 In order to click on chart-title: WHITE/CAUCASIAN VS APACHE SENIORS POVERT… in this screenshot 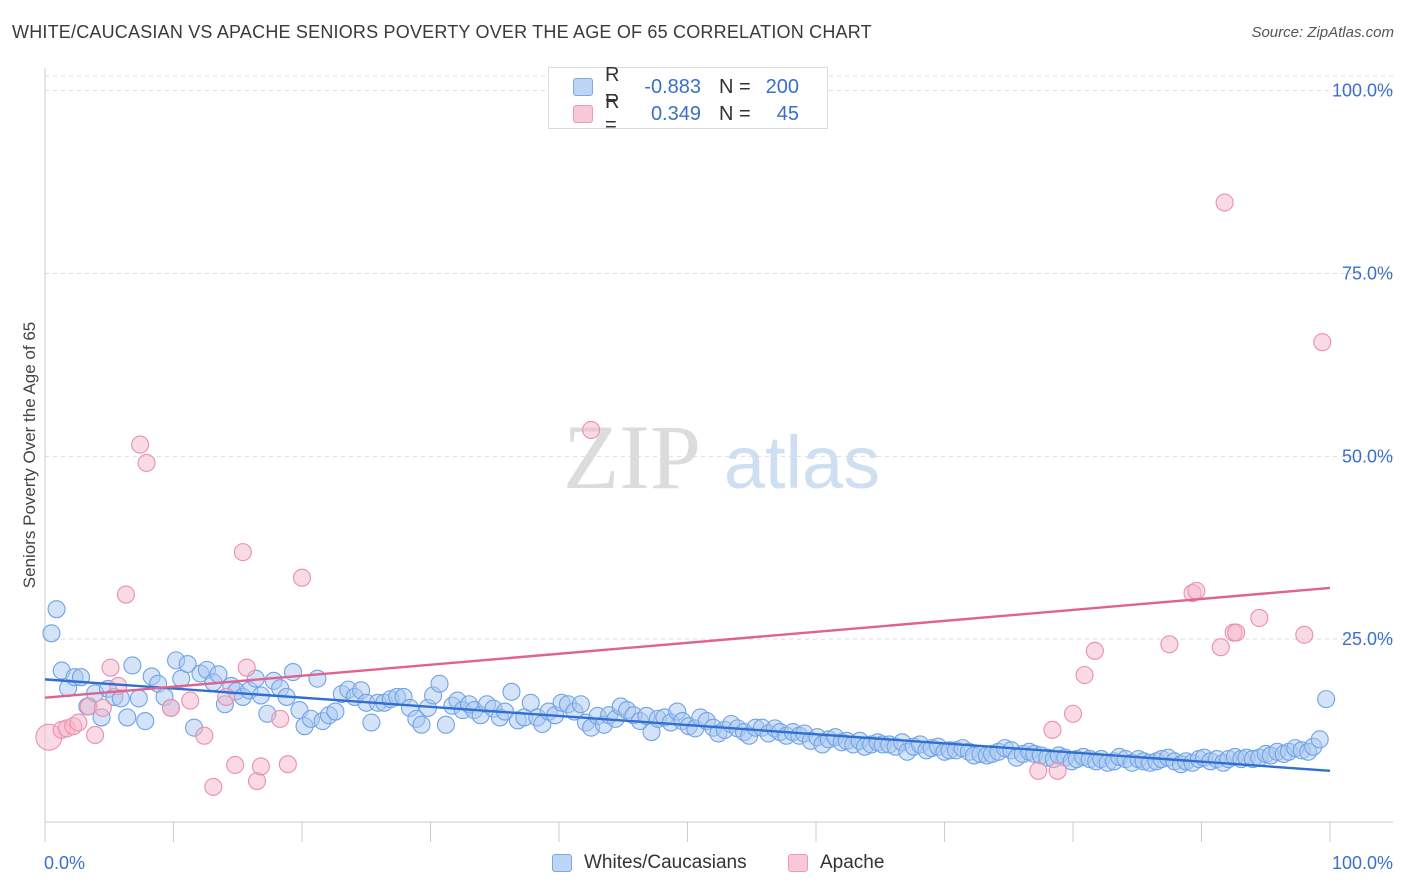, I will do `click(442, 32)`.